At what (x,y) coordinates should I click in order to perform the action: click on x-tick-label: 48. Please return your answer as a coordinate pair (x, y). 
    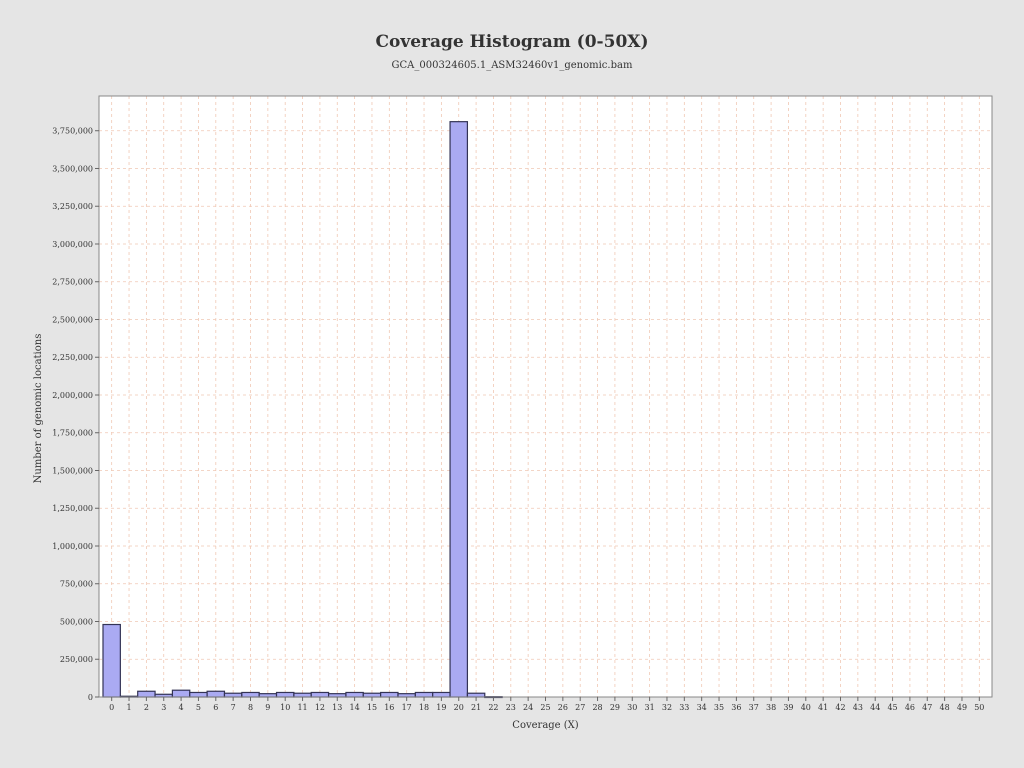
    Looking at the image, I should click on (945, 707).